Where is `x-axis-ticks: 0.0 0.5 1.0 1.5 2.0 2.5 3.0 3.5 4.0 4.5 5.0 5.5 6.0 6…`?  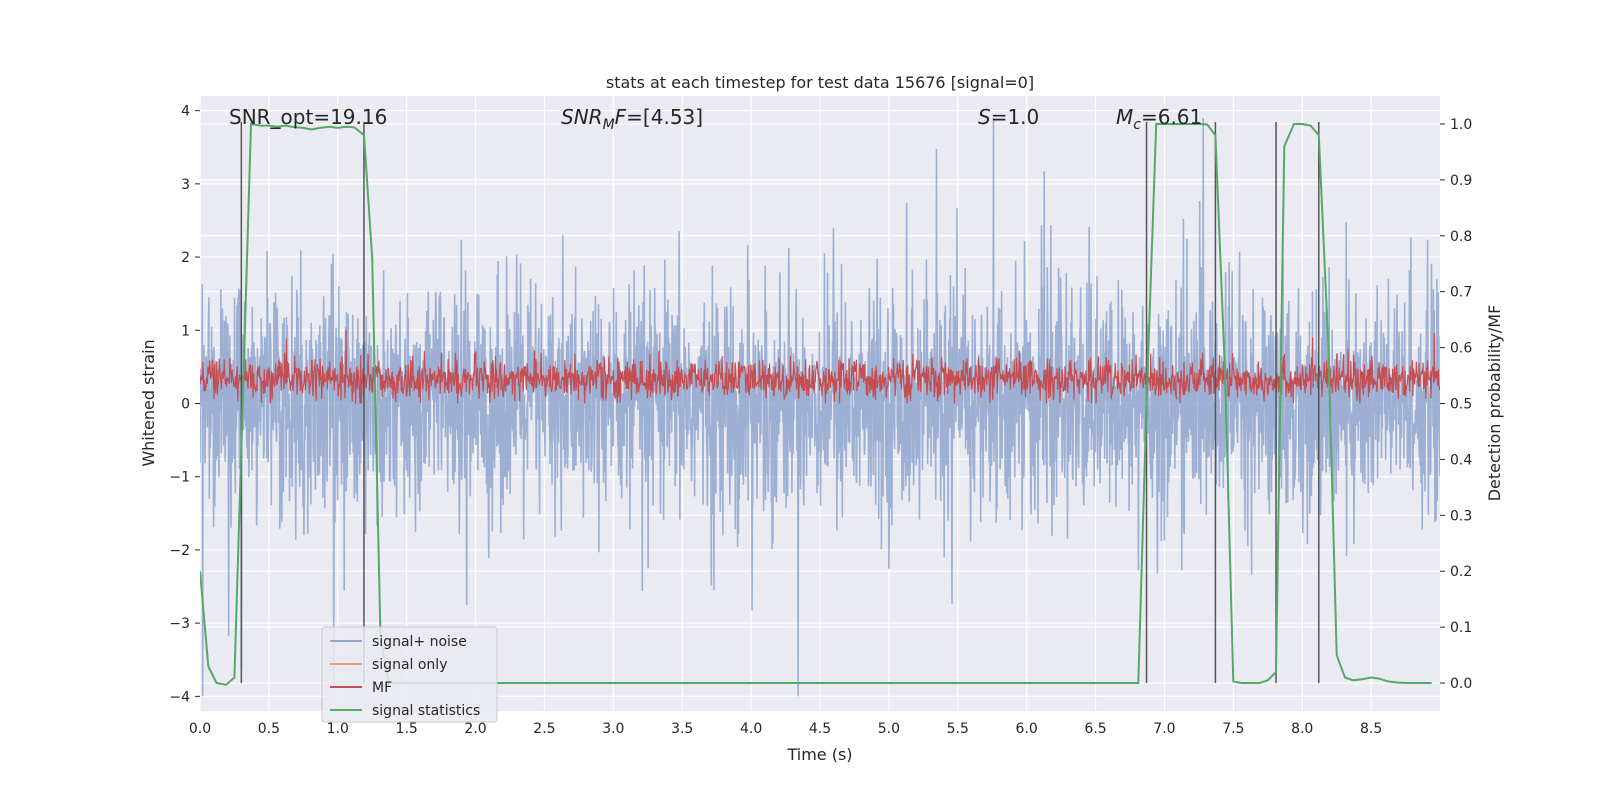
x-axis-ticks: 0.0 0.5 1.0 1.5 2.0 2.5 3.0 3.5 4.0 4.5 5.0 5.5 6.0 6… is located at coordinates (785, 729).